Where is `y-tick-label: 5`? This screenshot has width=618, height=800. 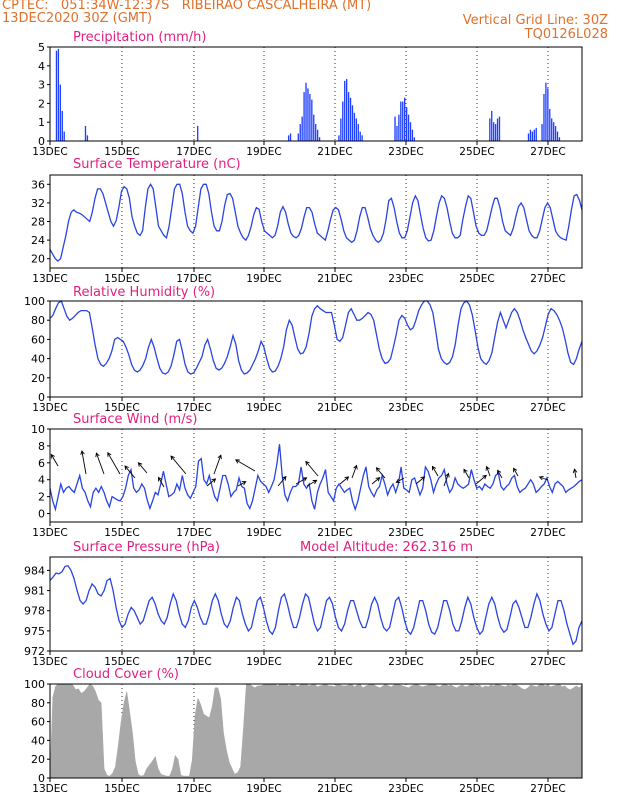
y-tick-label: 5 is located at coordinates (41, 47).